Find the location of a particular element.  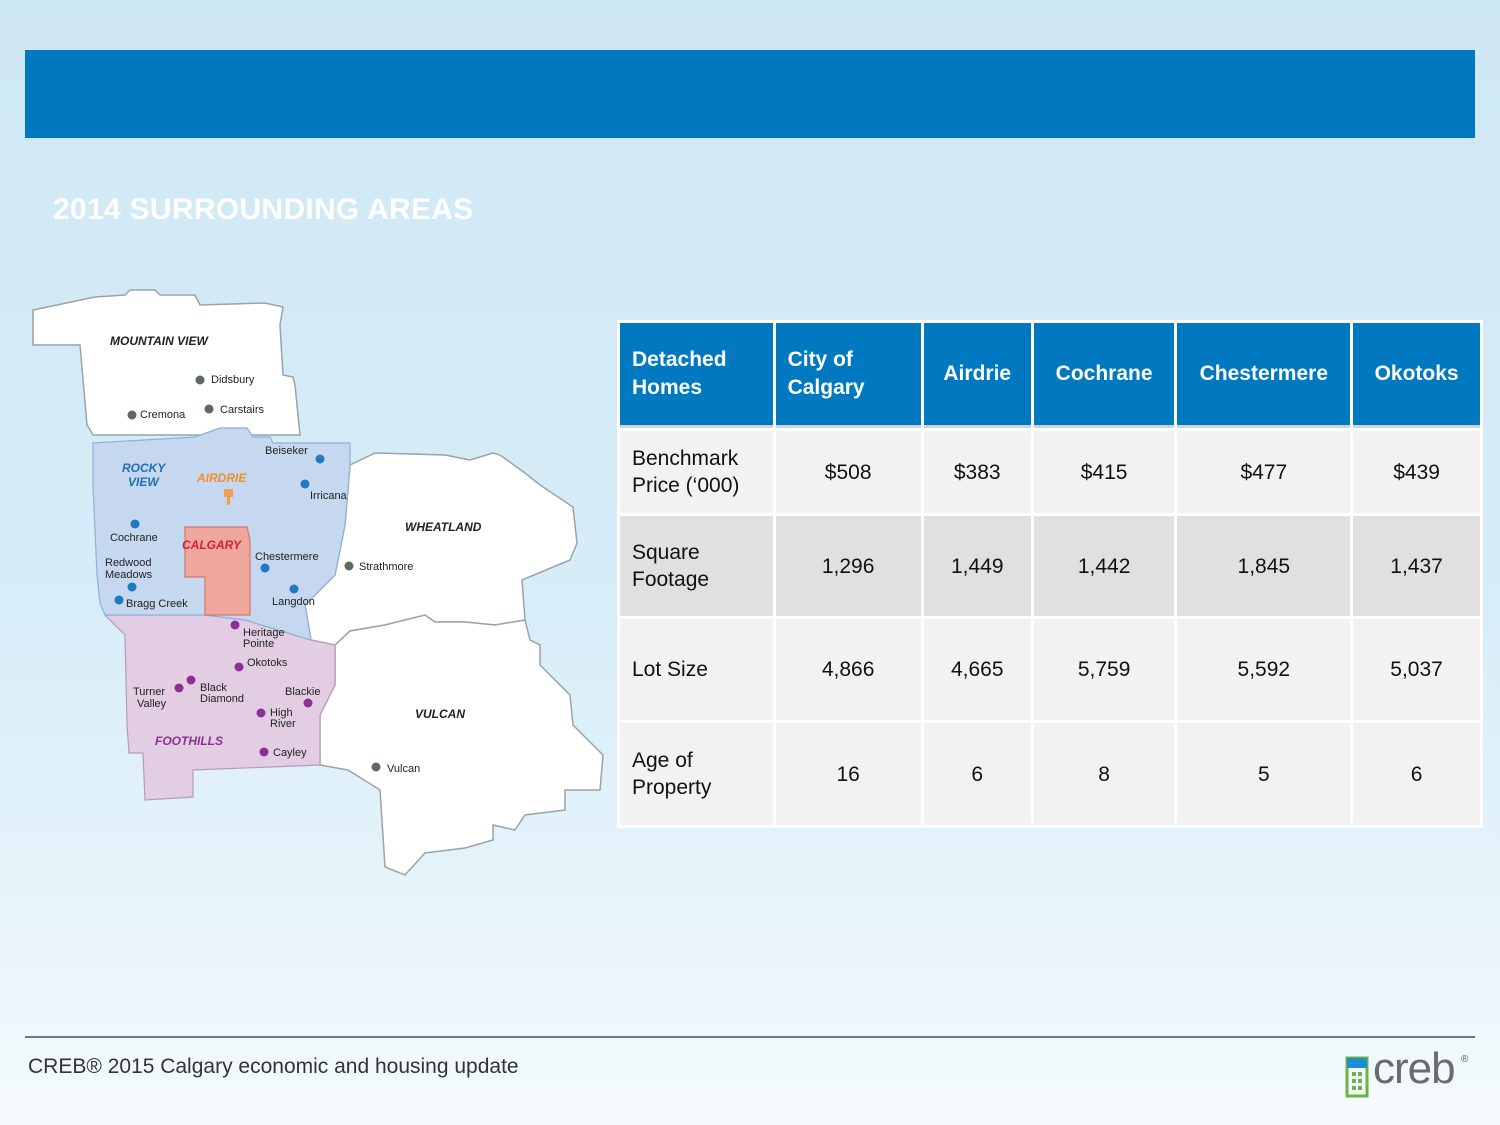

label-vulcan: VULCAN is located at coordinates (440, 714).